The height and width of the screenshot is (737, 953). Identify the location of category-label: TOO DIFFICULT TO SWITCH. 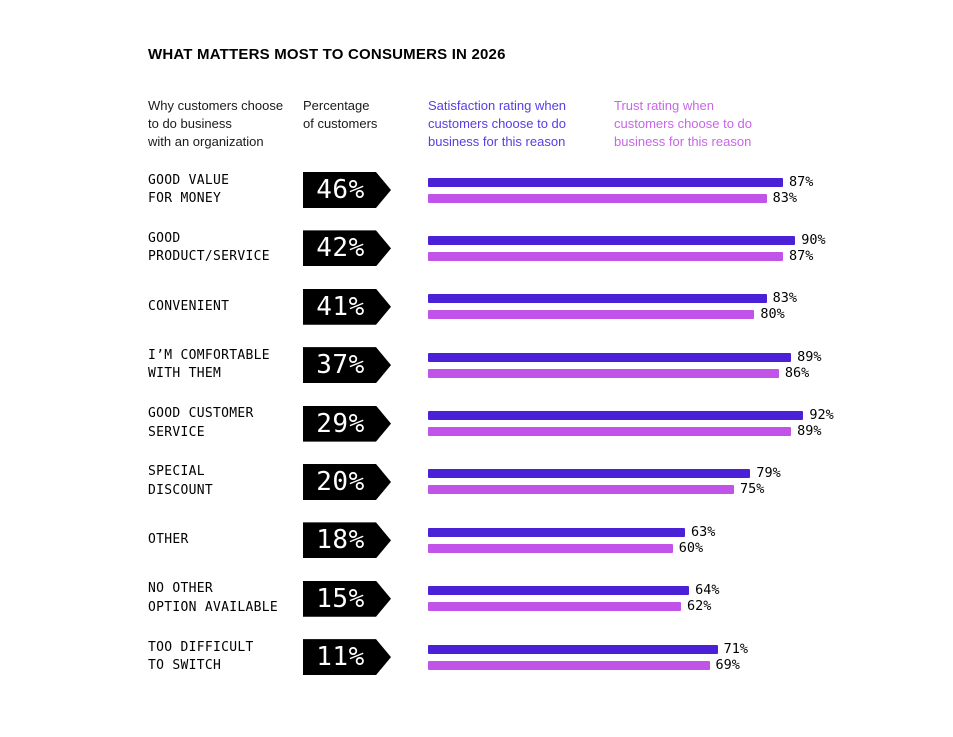
(201, 656).